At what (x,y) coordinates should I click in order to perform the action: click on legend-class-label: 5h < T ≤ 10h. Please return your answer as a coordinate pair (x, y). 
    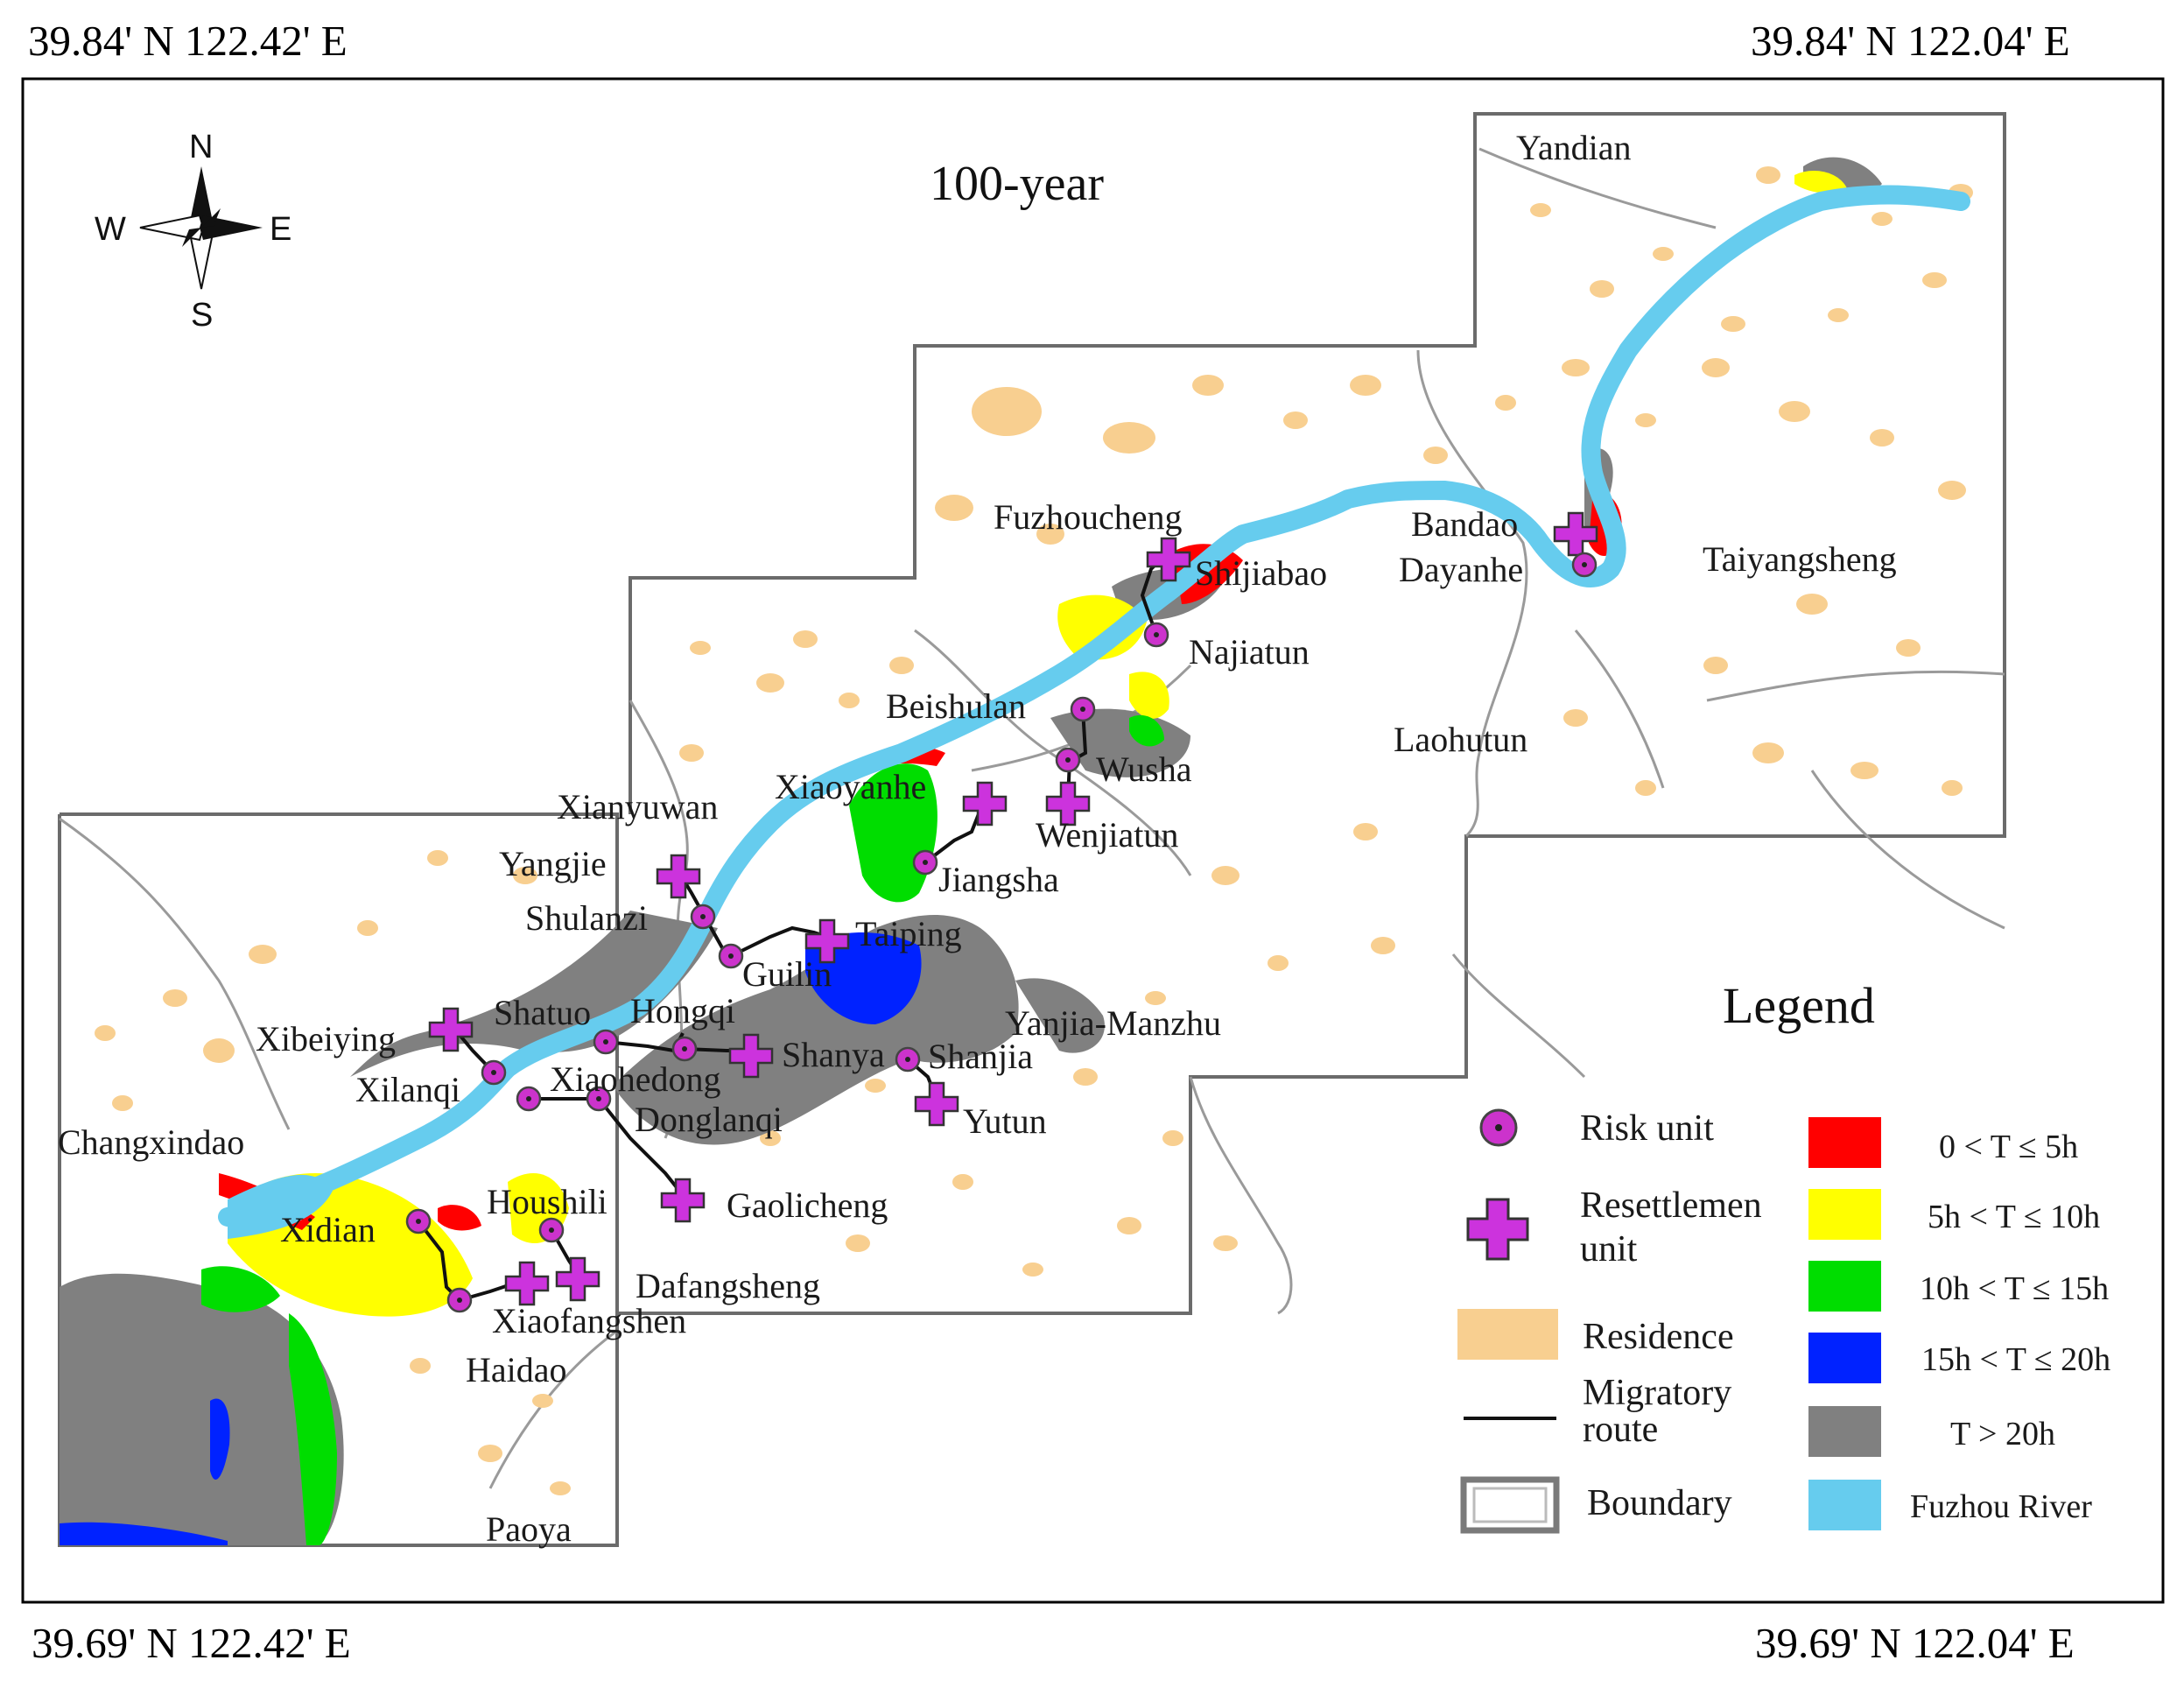
    Looking at the image, I should click on (2014, 1217).